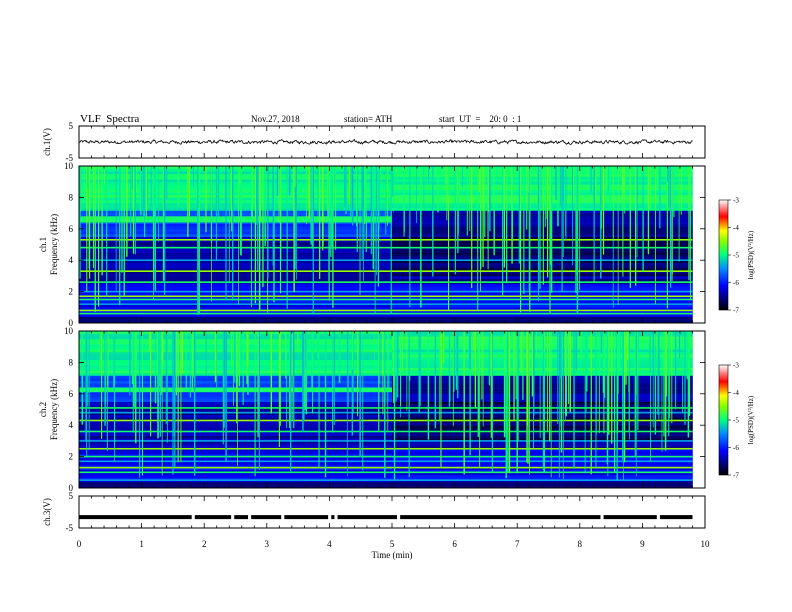  What do you see at coordinates (736, 421) in the screenshot?
I see `ch2-spectrogram-colorbar-tick-label: -5` at bounding box center [736, 421].